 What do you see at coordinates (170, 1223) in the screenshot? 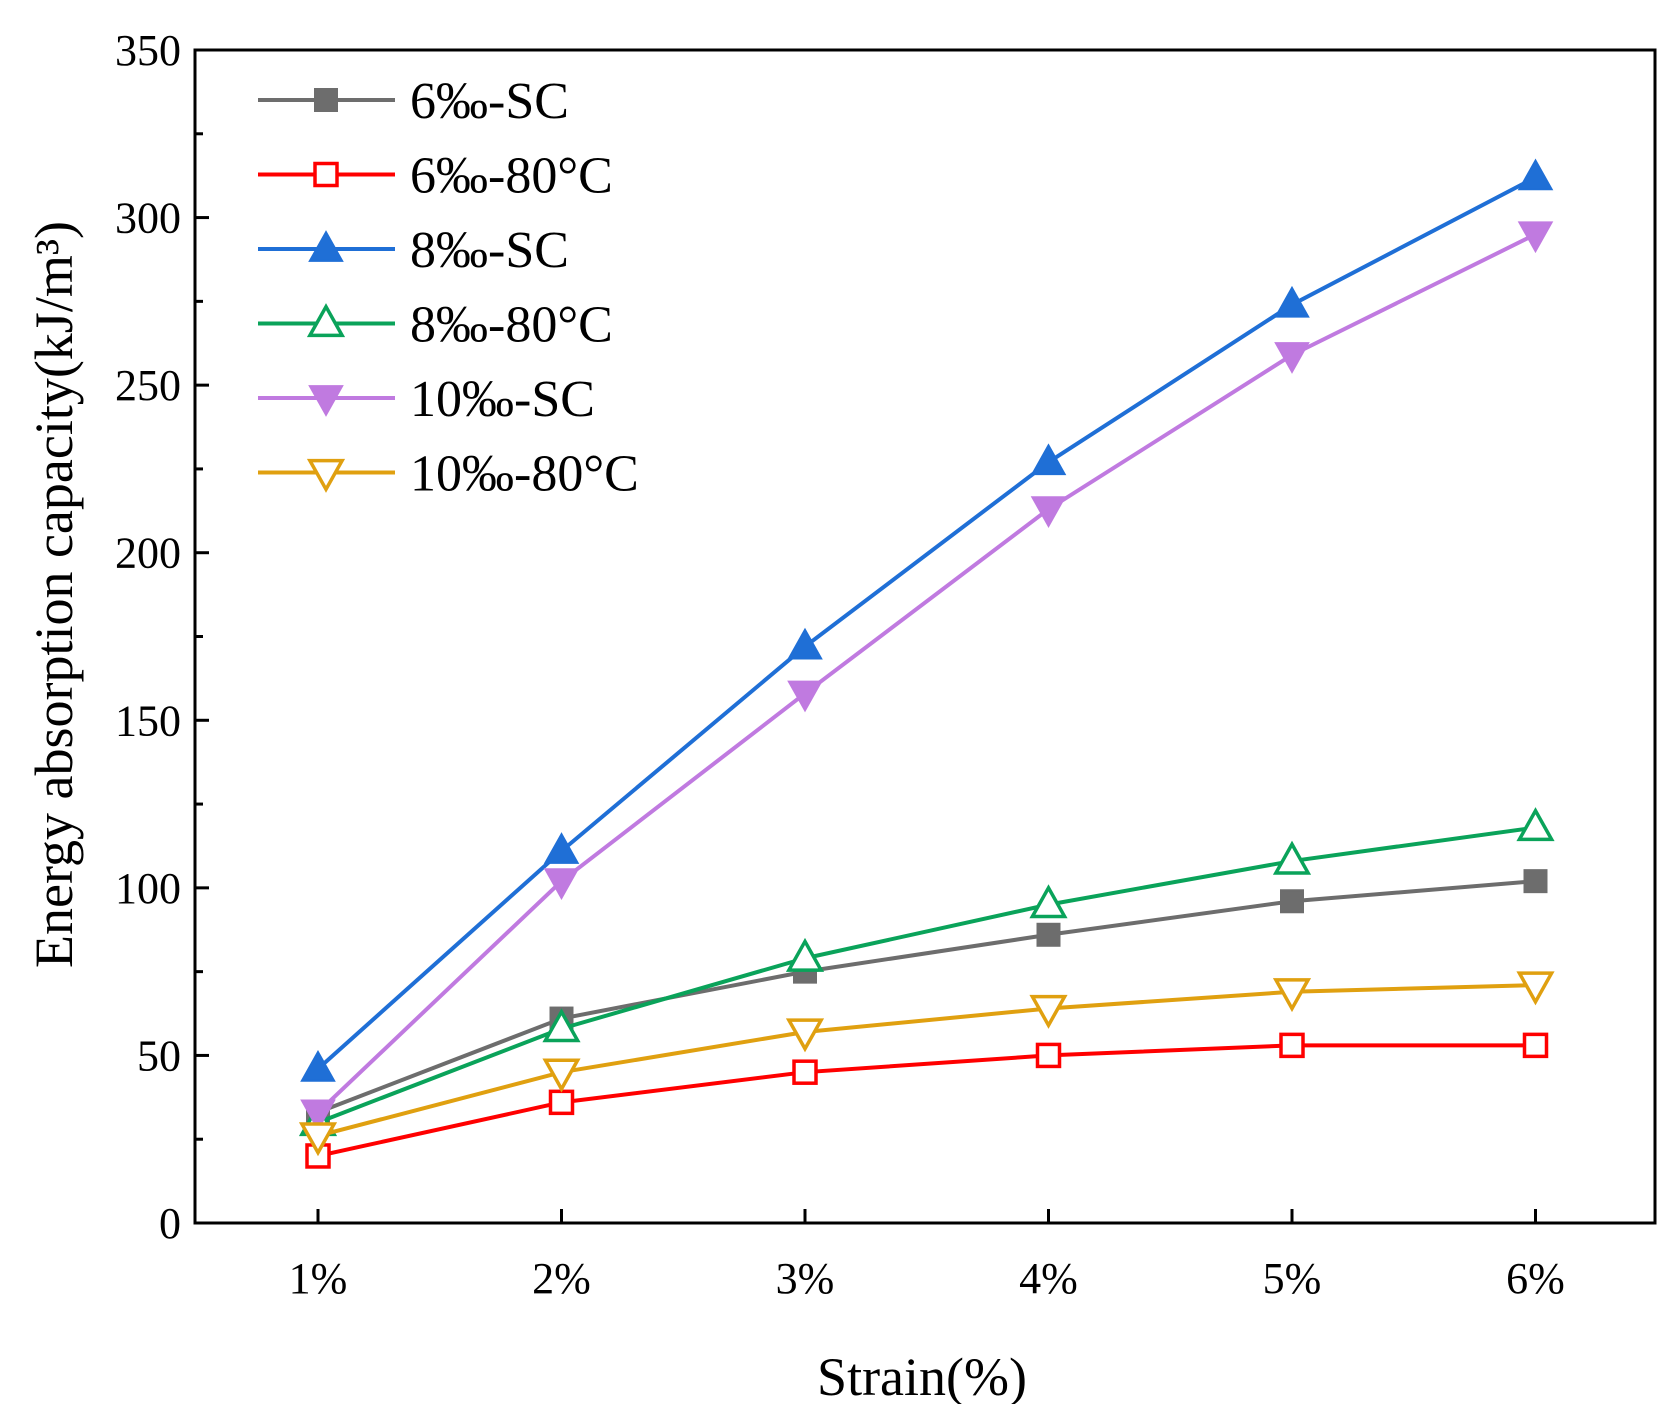
I see `y-tick-label: 0` at bounding box center [170, 1223].